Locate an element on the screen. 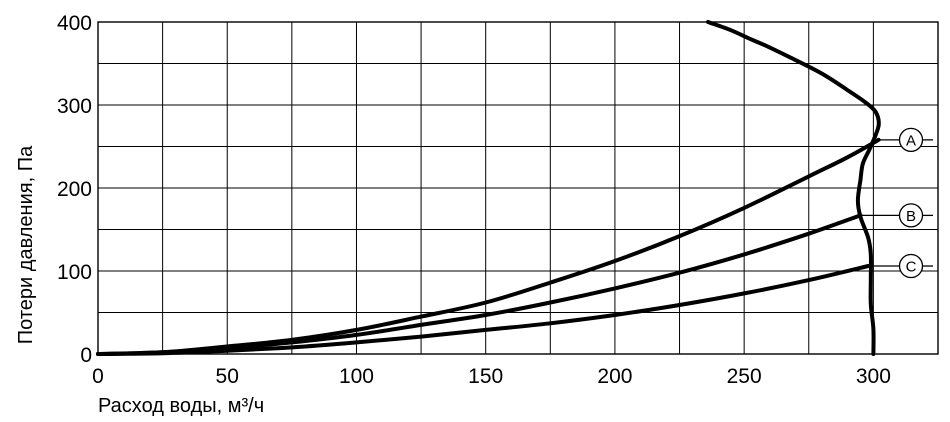  y-tick-label: 400 is located at coordinates (74, 23).